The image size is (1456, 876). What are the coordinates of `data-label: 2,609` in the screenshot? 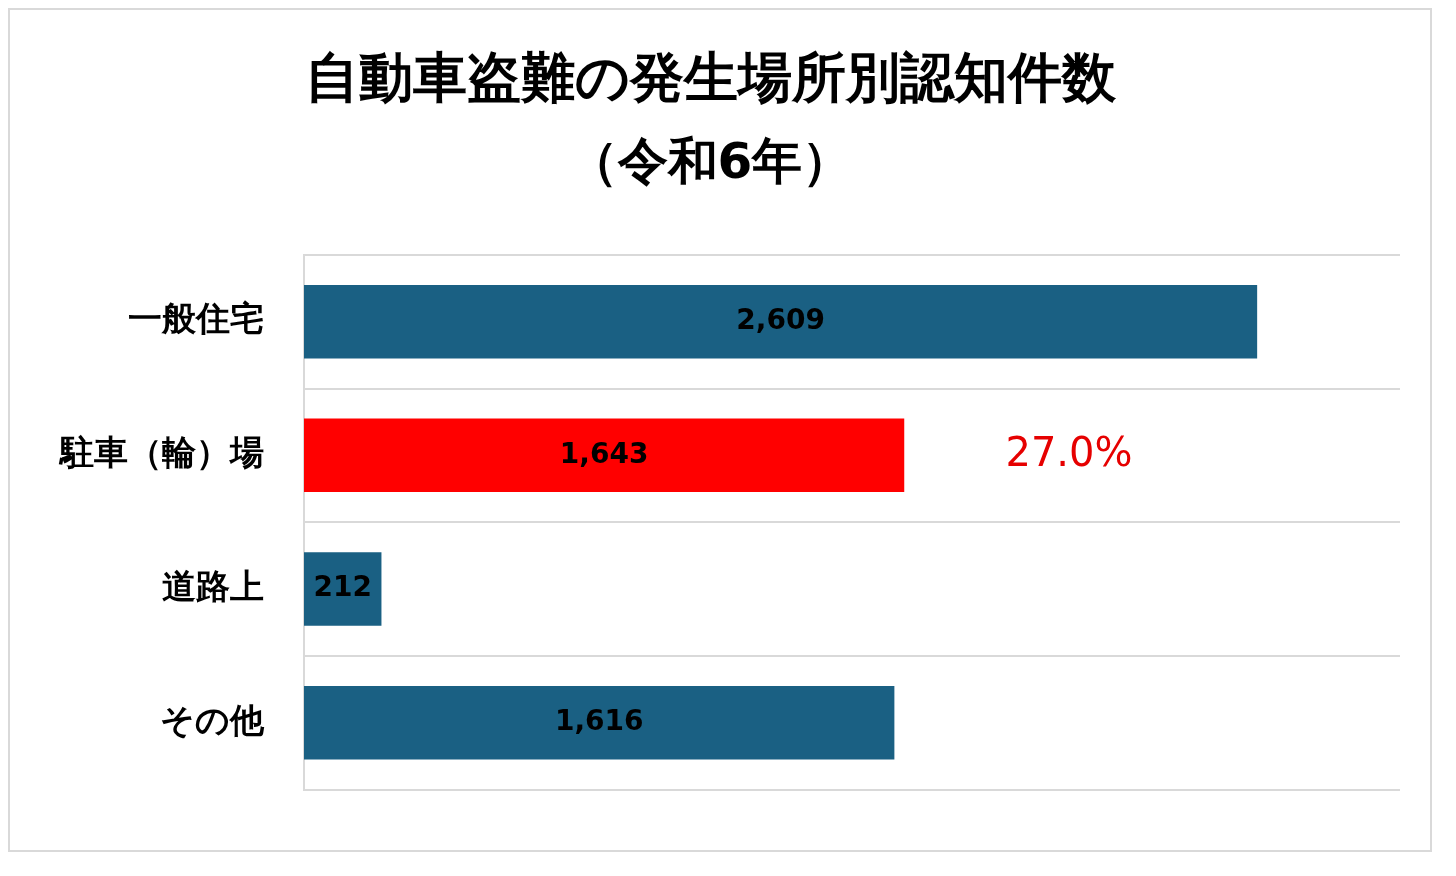 It's located at (780, 319).